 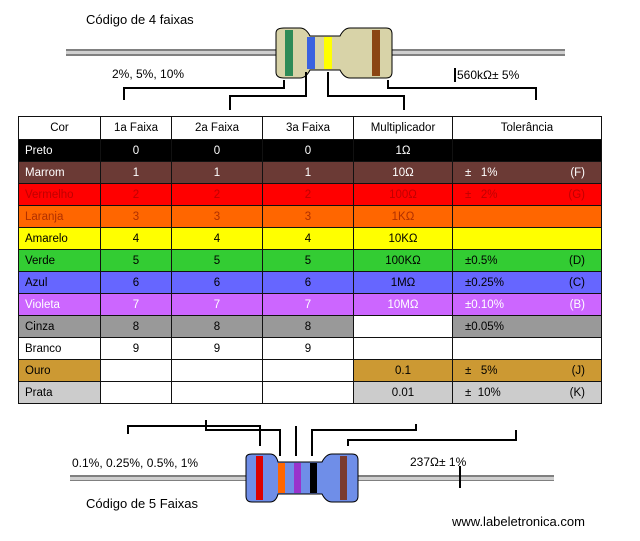 I want to click on cell-tolerance: ±0.05%, so click(x=527, y=326).